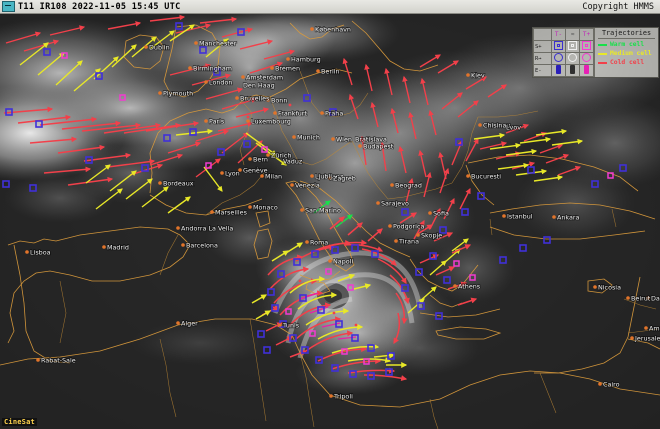  I want to click on symbol-bar-dark, so click(572, 70).